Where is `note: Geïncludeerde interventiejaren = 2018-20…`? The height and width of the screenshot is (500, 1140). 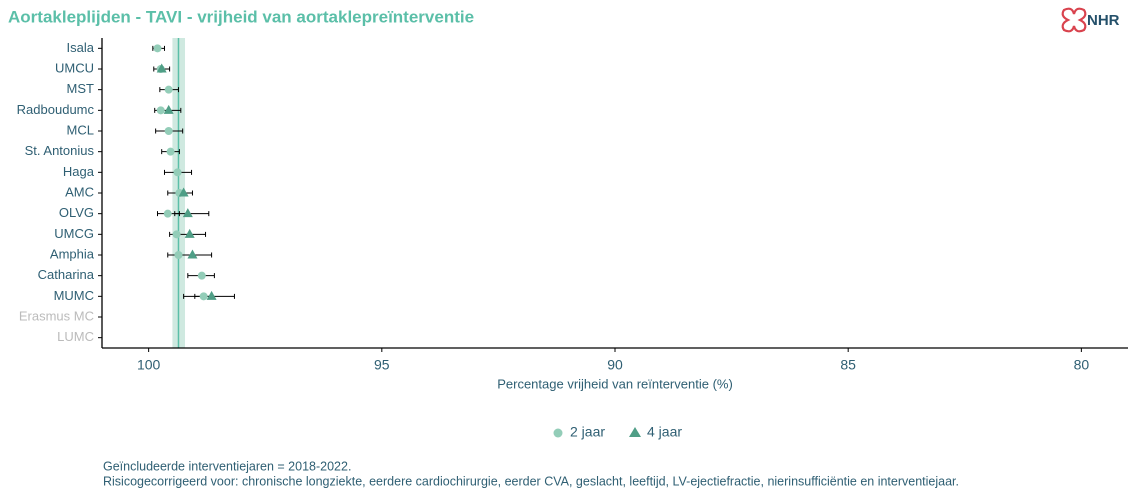
note: Geïncludeerde interventiejaren = 2018-20… is located at coordinates (227, 466).